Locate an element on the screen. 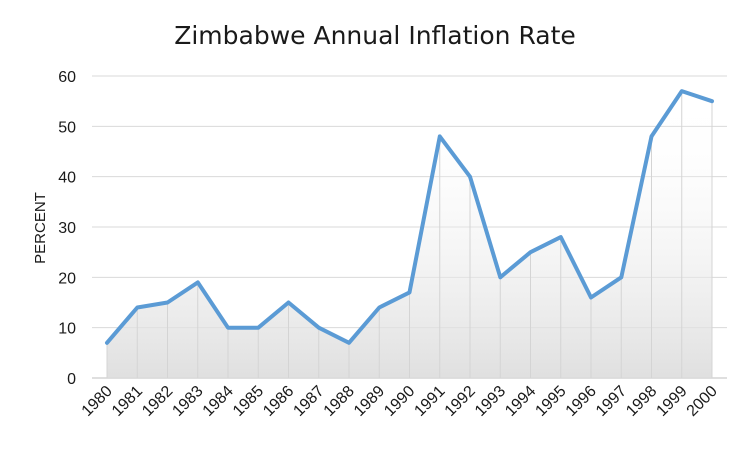 Image resolution: width=750 pixels, height=454 pixels. y-axis-label: PERCENT is located at coordinates (40, 228).